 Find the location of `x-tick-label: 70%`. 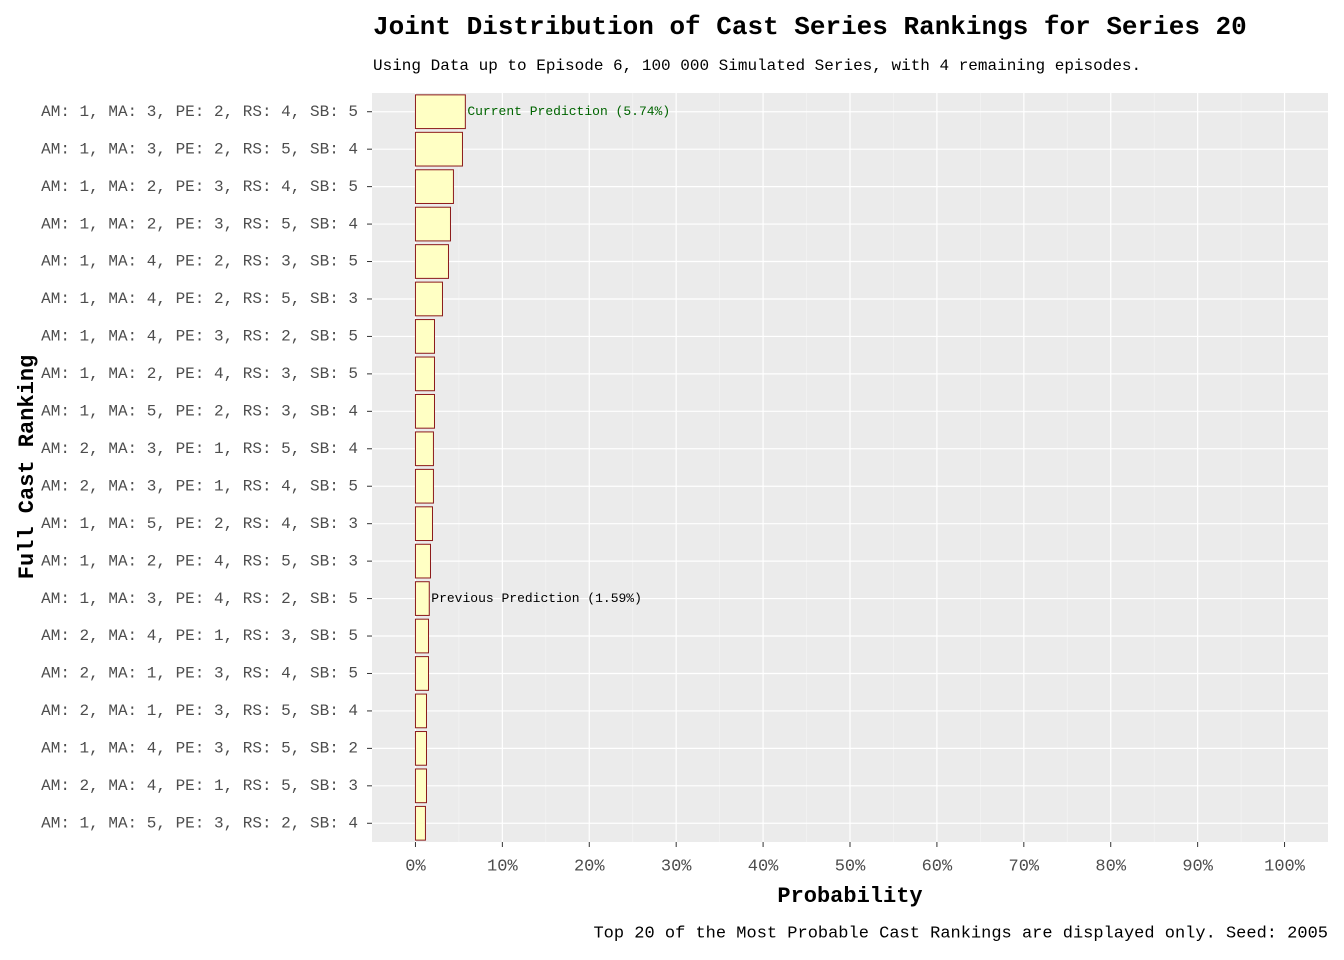

x-tick-label: 70% is located at coordinates (1024, 866).